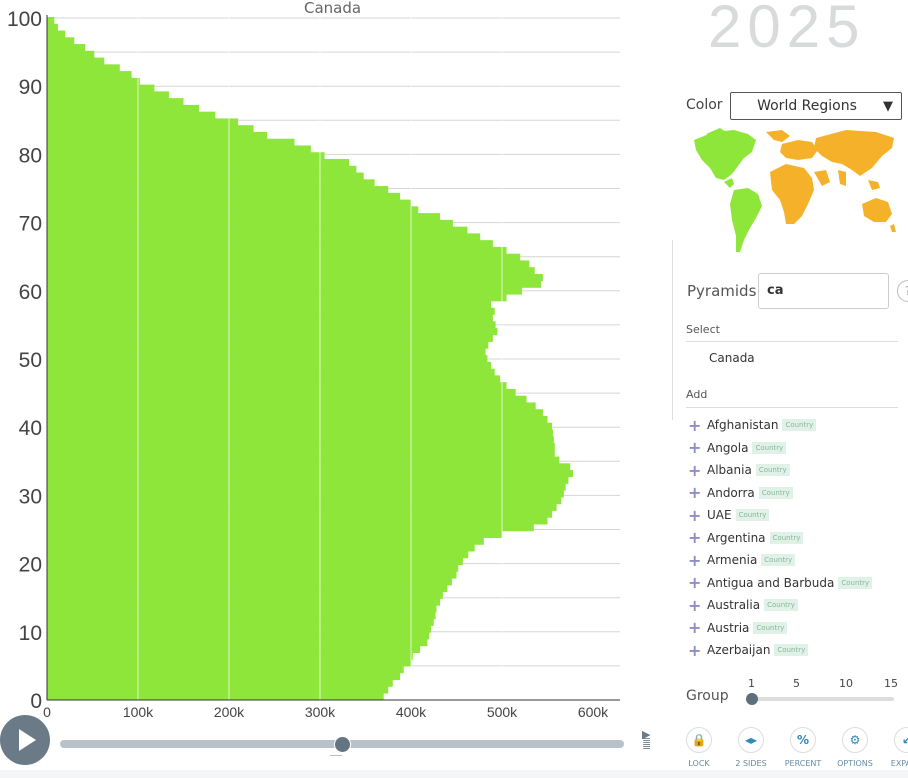  Describe the element at coordinates (823, 291) in the screenshot. I see `pyramid-search-input: ca` at that location.